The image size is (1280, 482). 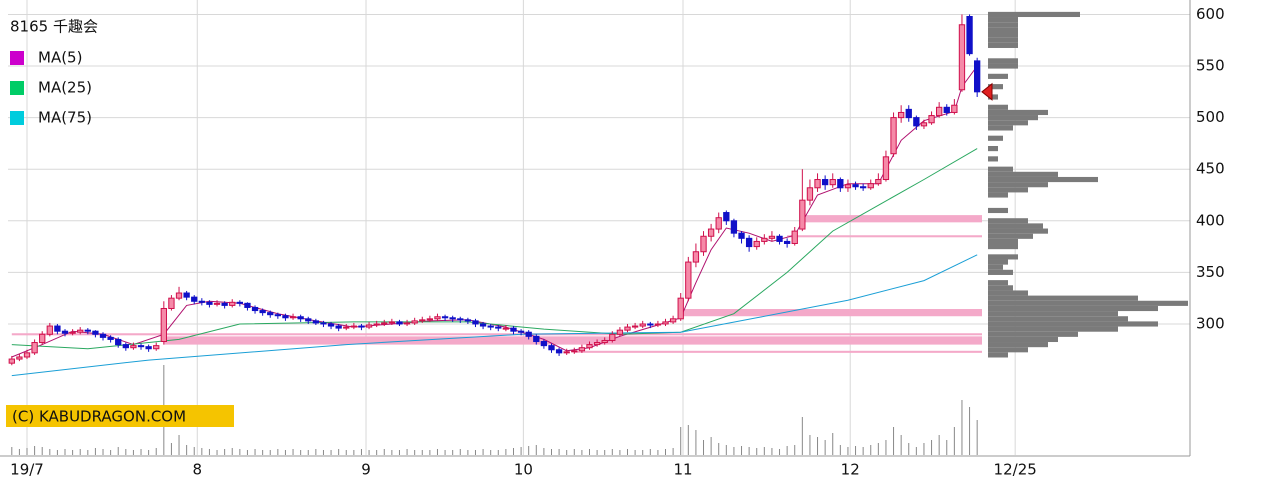 I want to click on y-tick-label: 350, so click(x=1210, y=272).